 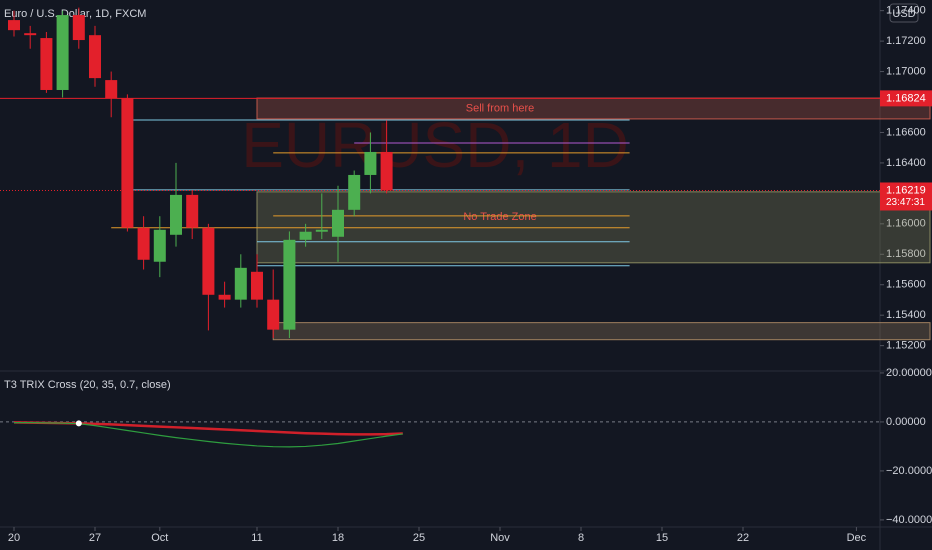 What do you see at coordinates (256, 538) in the screenshot?
I see `x-tick-label: 11` at bounding box center [256, 538].